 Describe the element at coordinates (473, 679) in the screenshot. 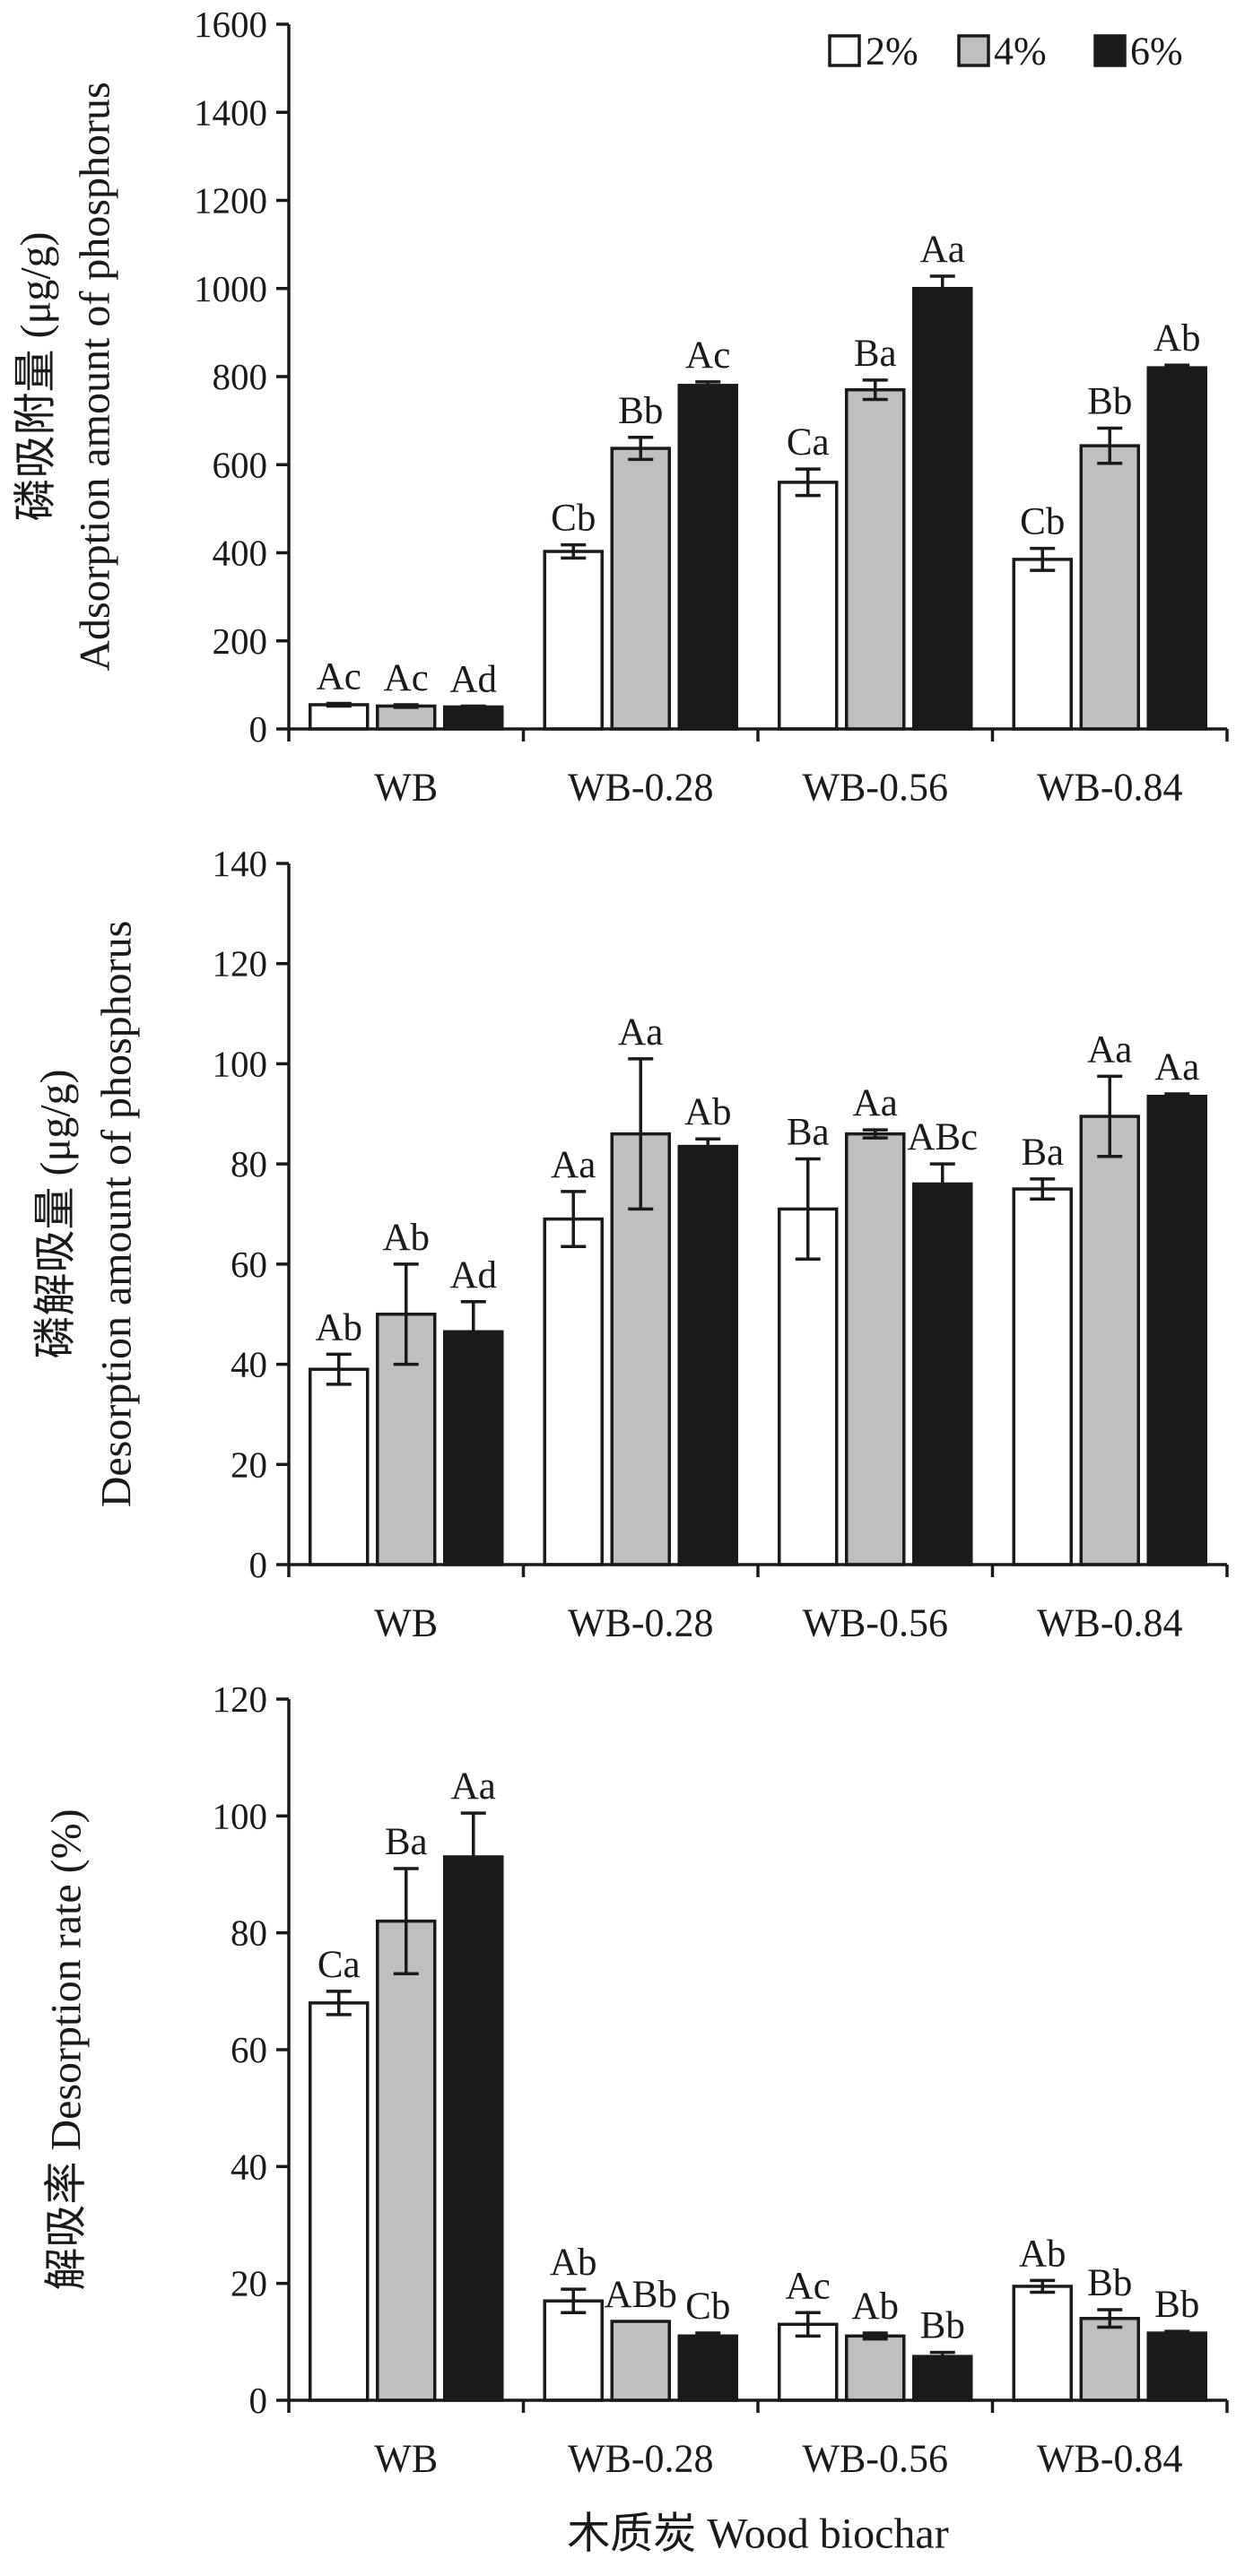

I see `significance-letter: Ad` at that location.